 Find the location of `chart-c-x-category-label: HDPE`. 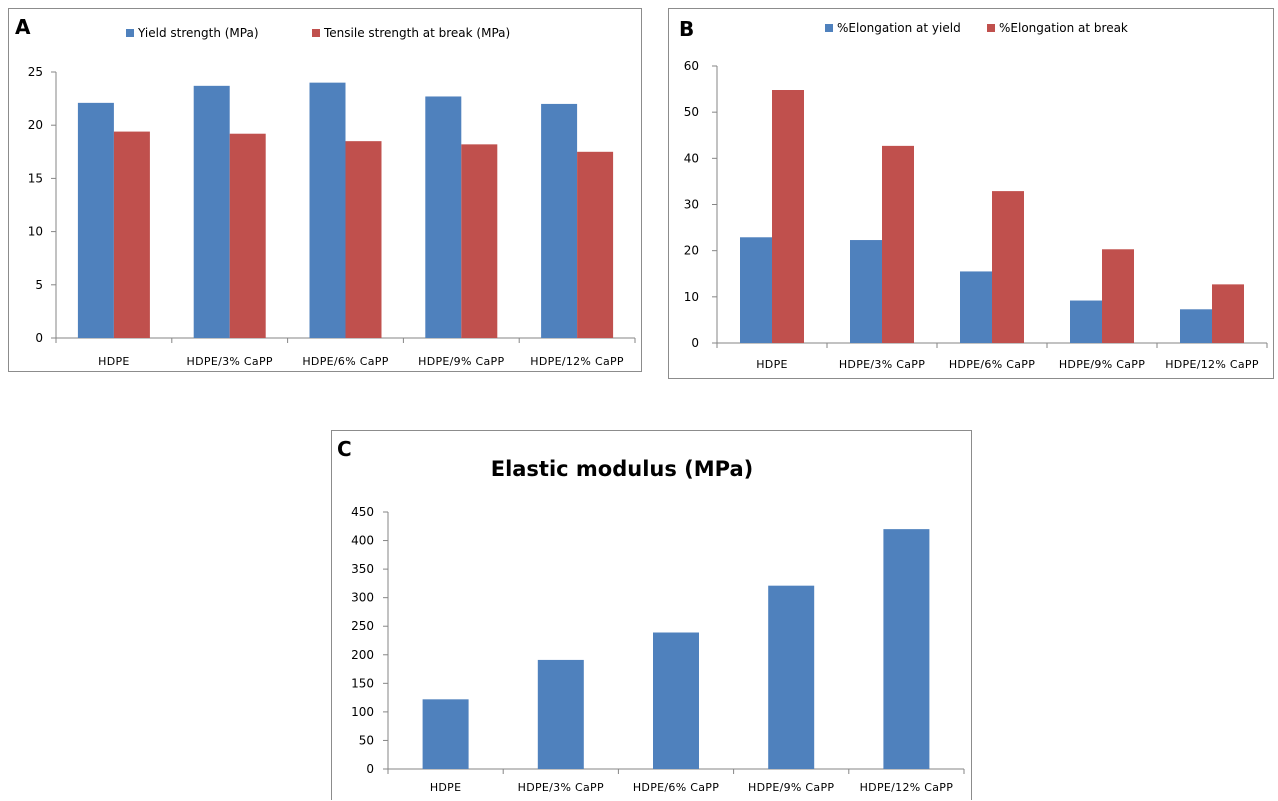

chart-c-x-category-label: HDPE is located at coordinates (446, 787).